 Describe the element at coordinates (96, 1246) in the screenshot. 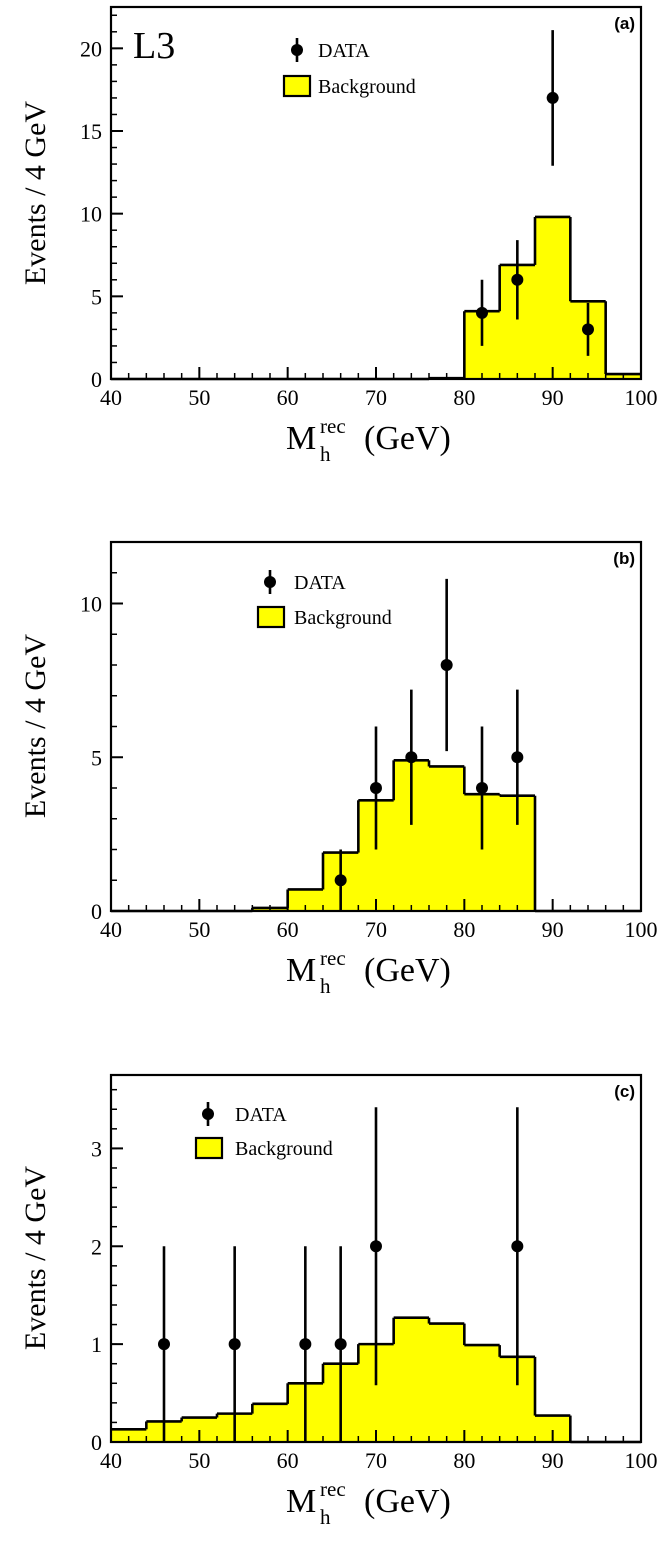

I see `y-tick-label-2: 2` at that location.